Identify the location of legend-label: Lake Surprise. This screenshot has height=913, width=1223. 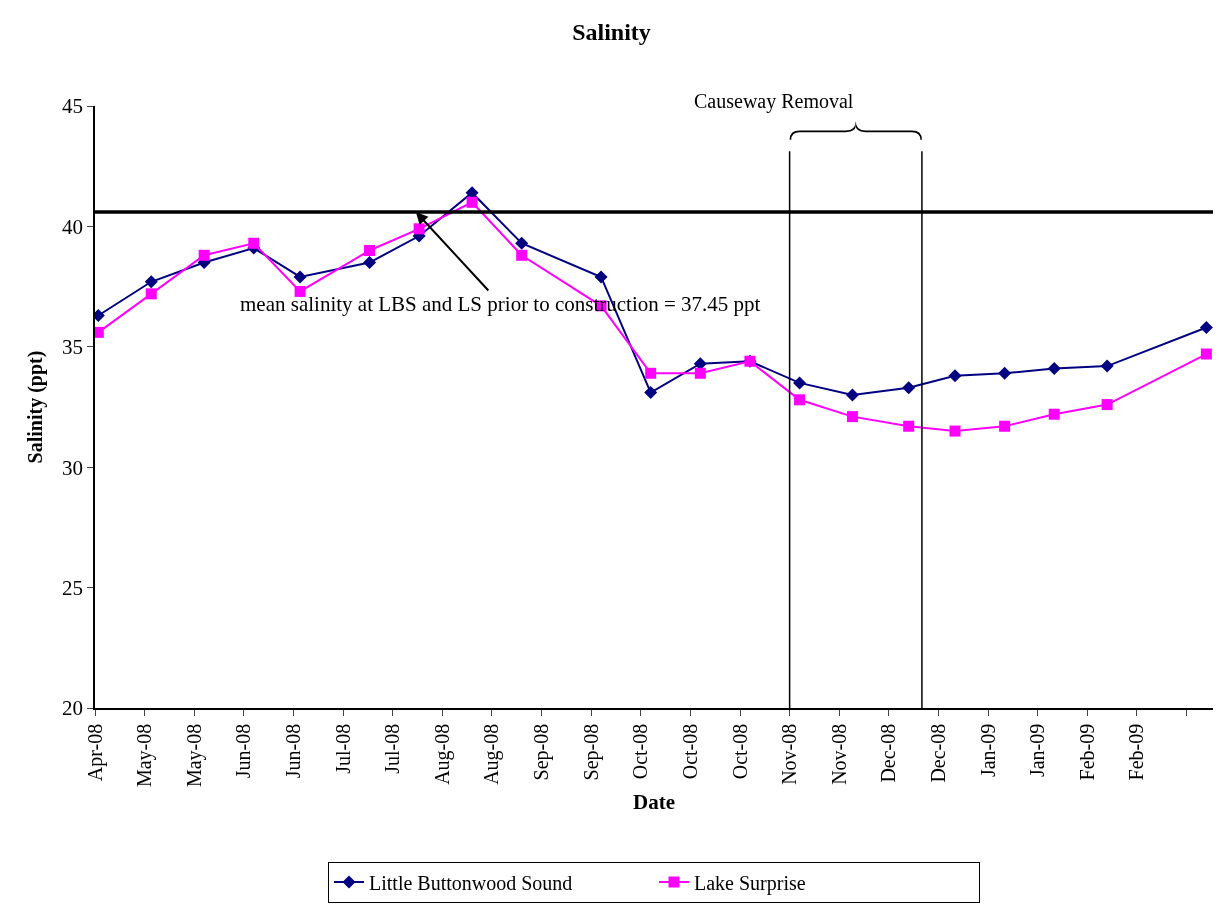
(750, 883).